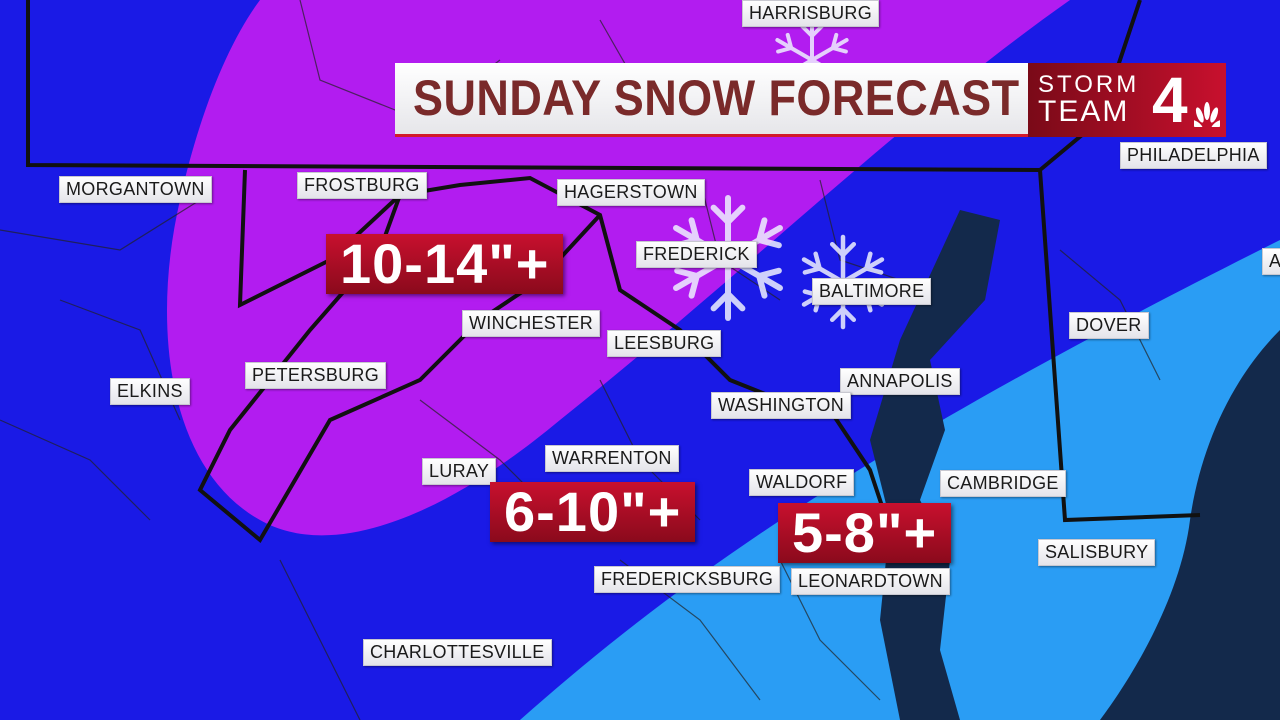  Describe the element at coordinates (445, 264) in the screenshot. I see `snow-amount-heavy: 10-14"+` at that location.